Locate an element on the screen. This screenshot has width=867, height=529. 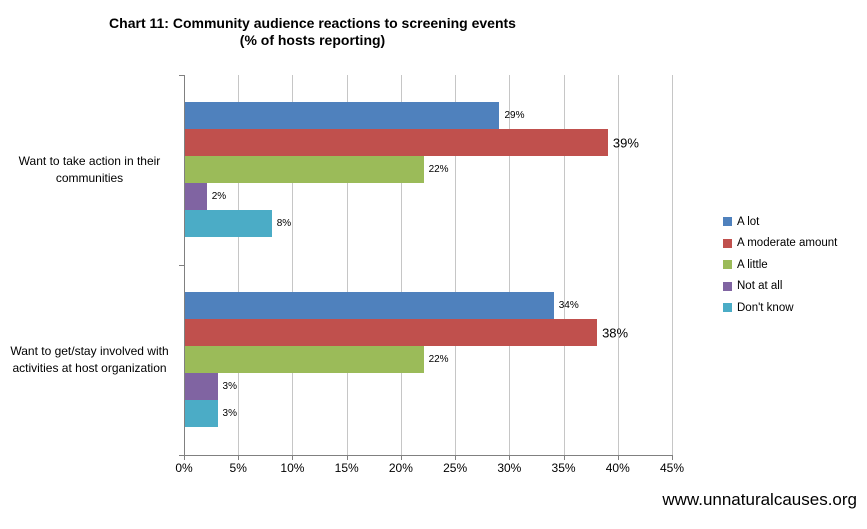
chart-title-line2: (% of hosts reporting) is located at coordinates (312, 40).